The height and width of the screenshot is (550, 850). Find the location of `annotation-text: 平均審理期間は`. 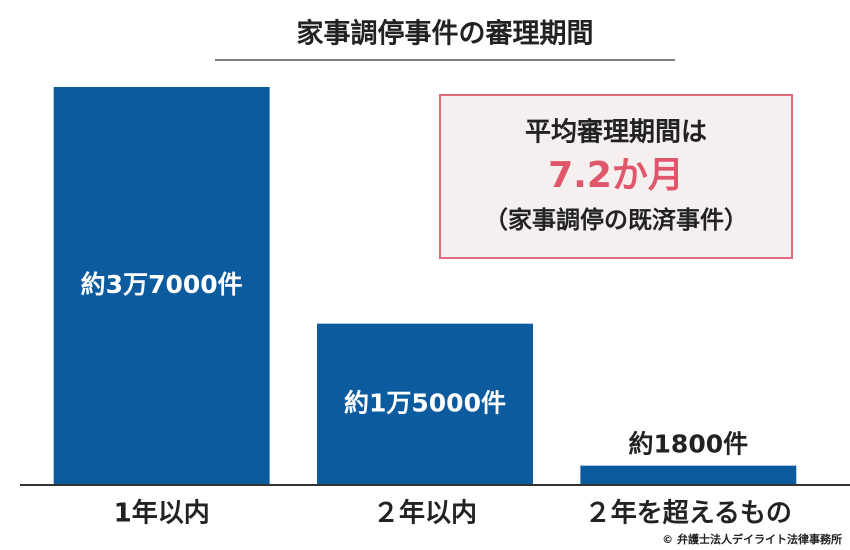

annotation-text: 平均審理期間は is located at coordinates (616, 133).